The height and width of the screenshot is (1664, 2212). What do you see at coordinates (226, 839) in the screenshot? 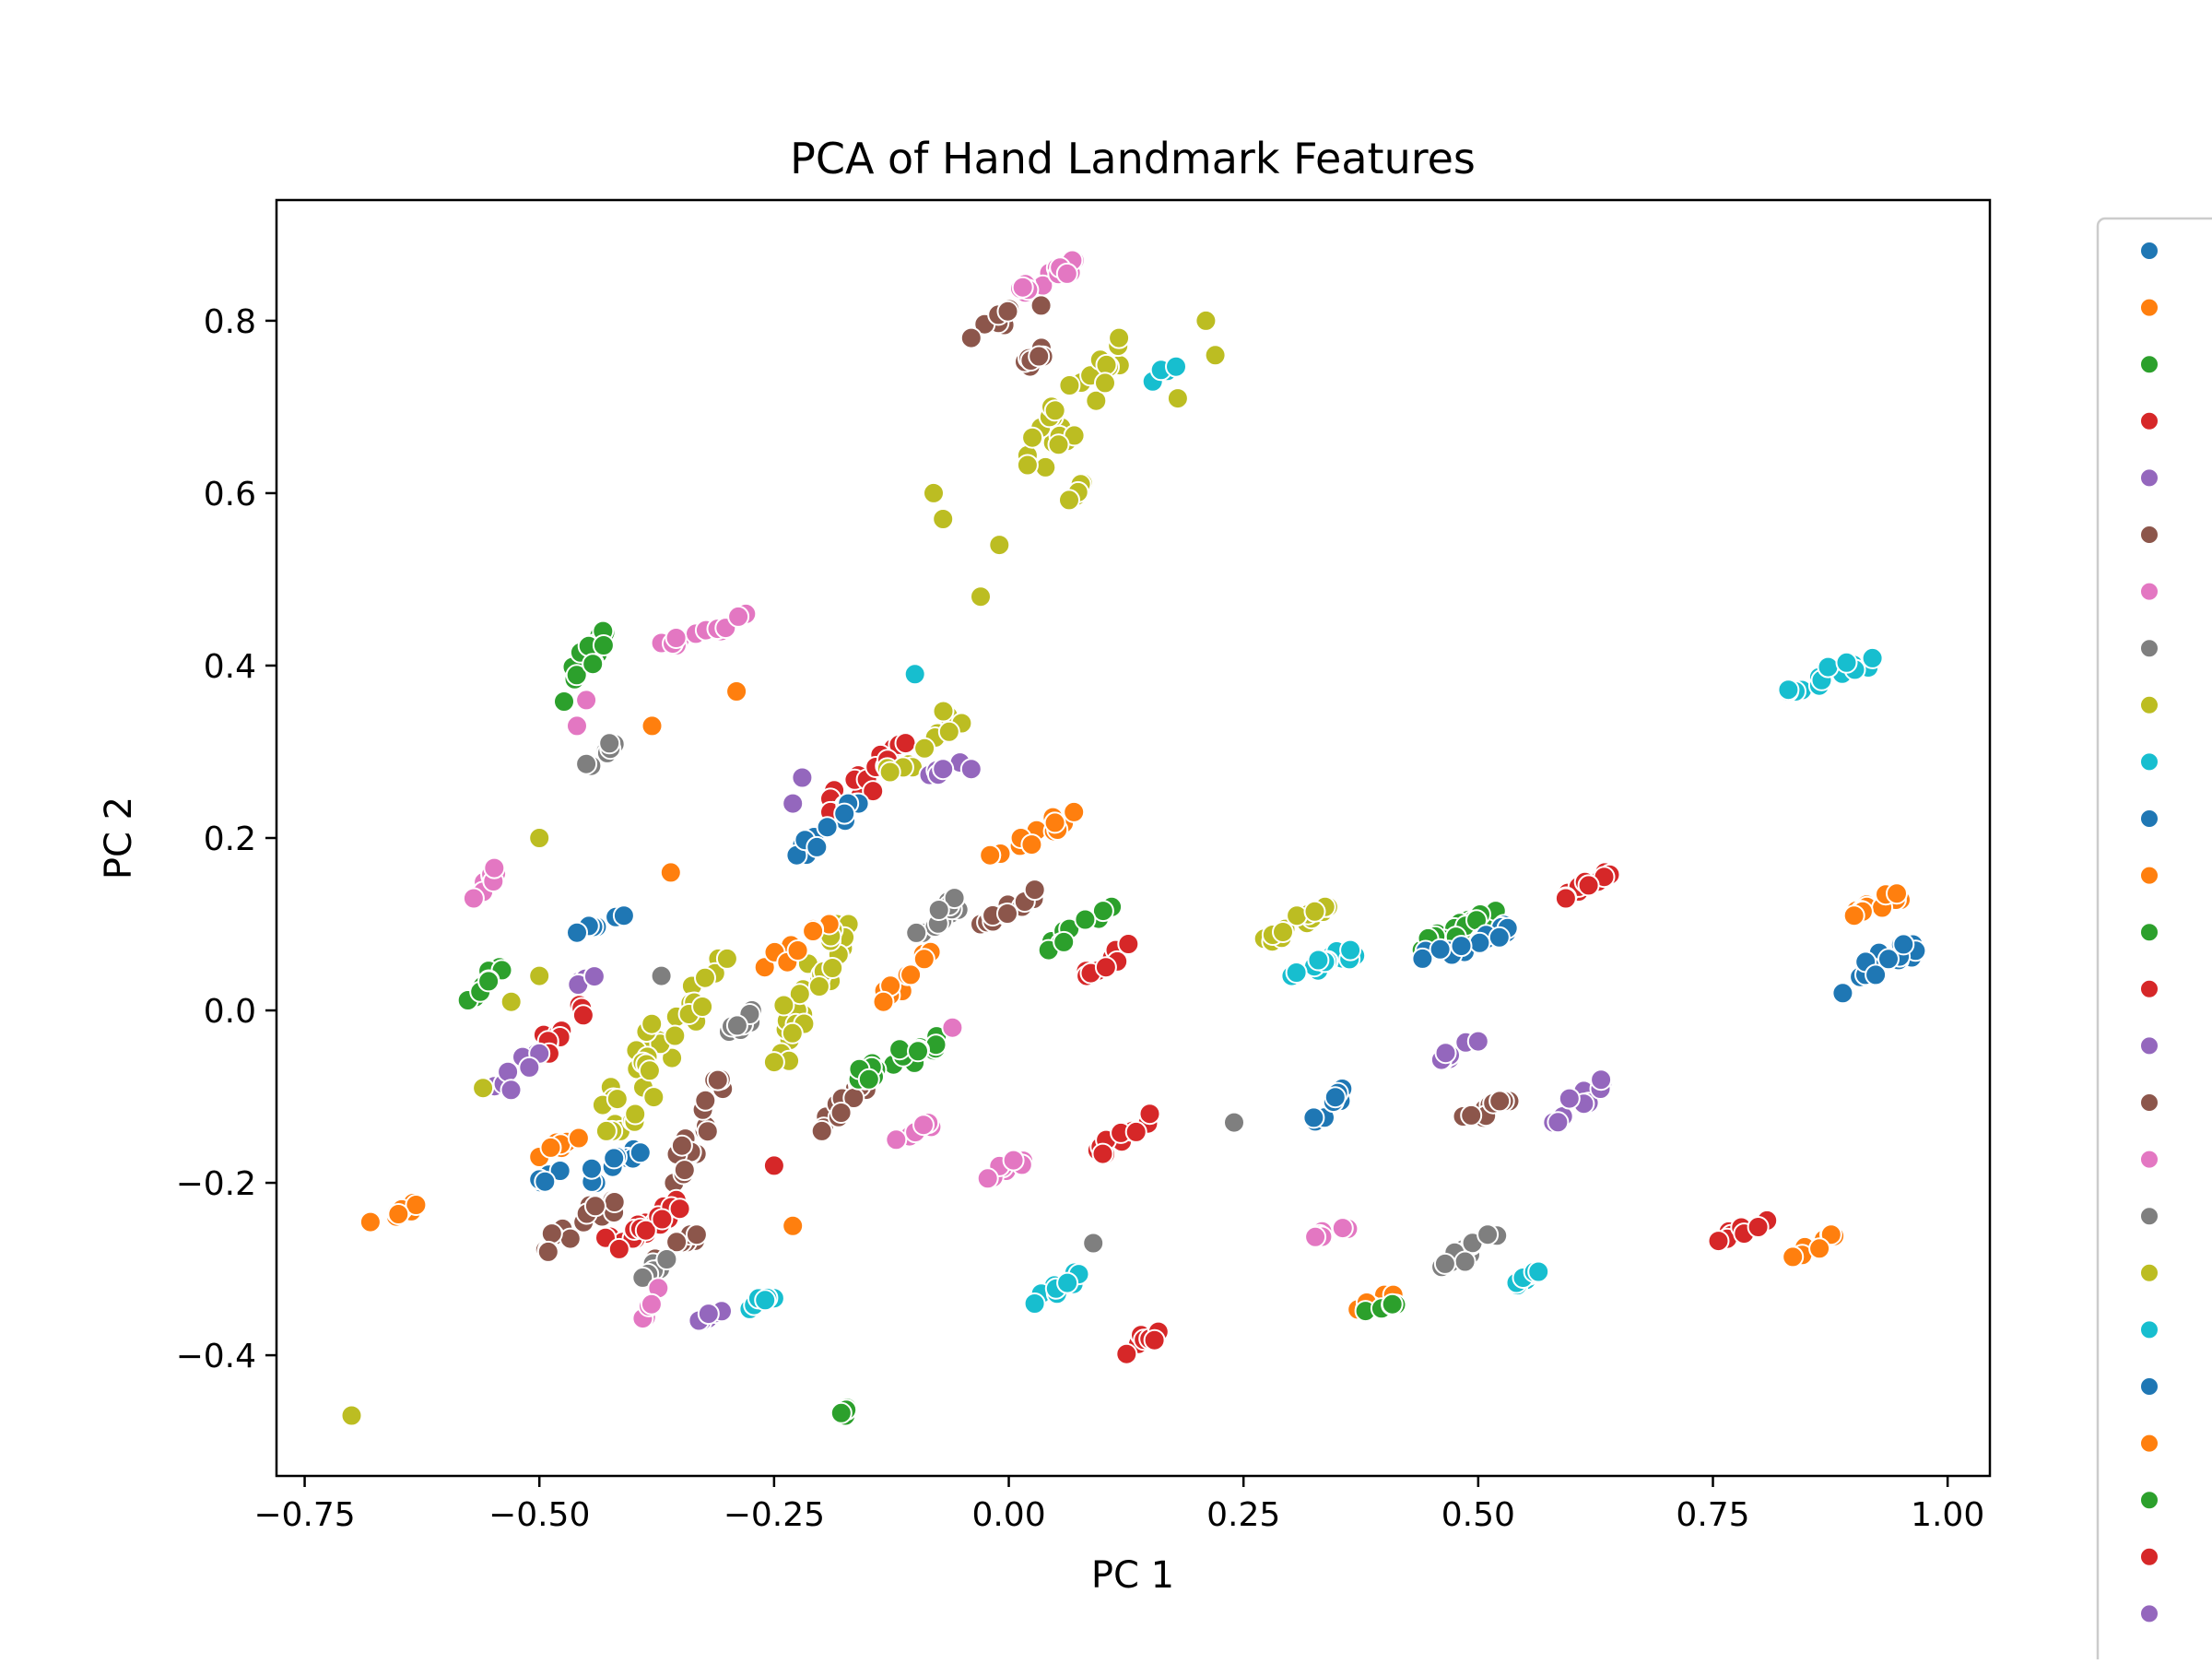
I see `y-axis: −0.4 −0.2 0.0 0.2 0.4 0.6 0.8` at bounding box center [226, 839].